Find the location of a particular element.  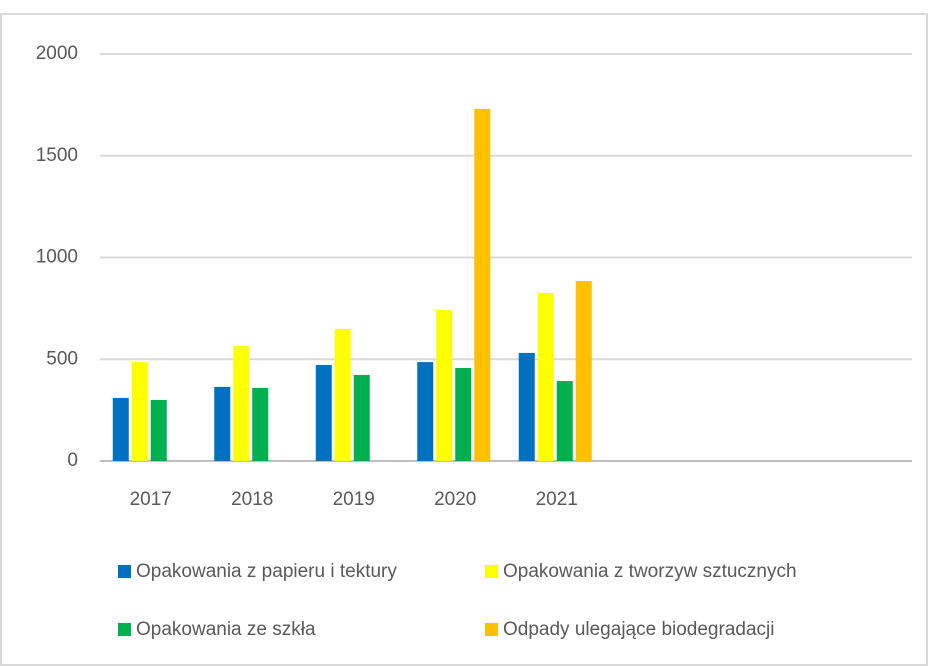

x-tick-label: 2019 is located at coordinates (354, 499).